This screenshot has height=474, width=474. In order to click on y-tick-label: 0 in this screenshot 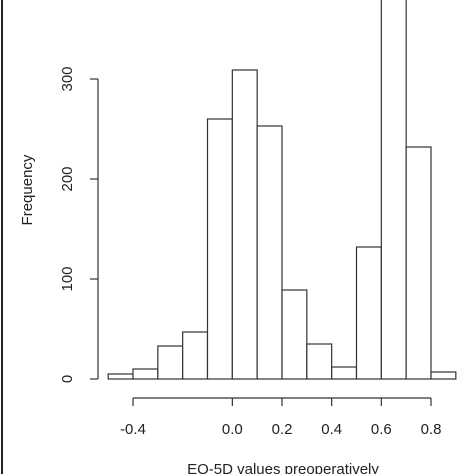, I will do `click(67, 379)`.